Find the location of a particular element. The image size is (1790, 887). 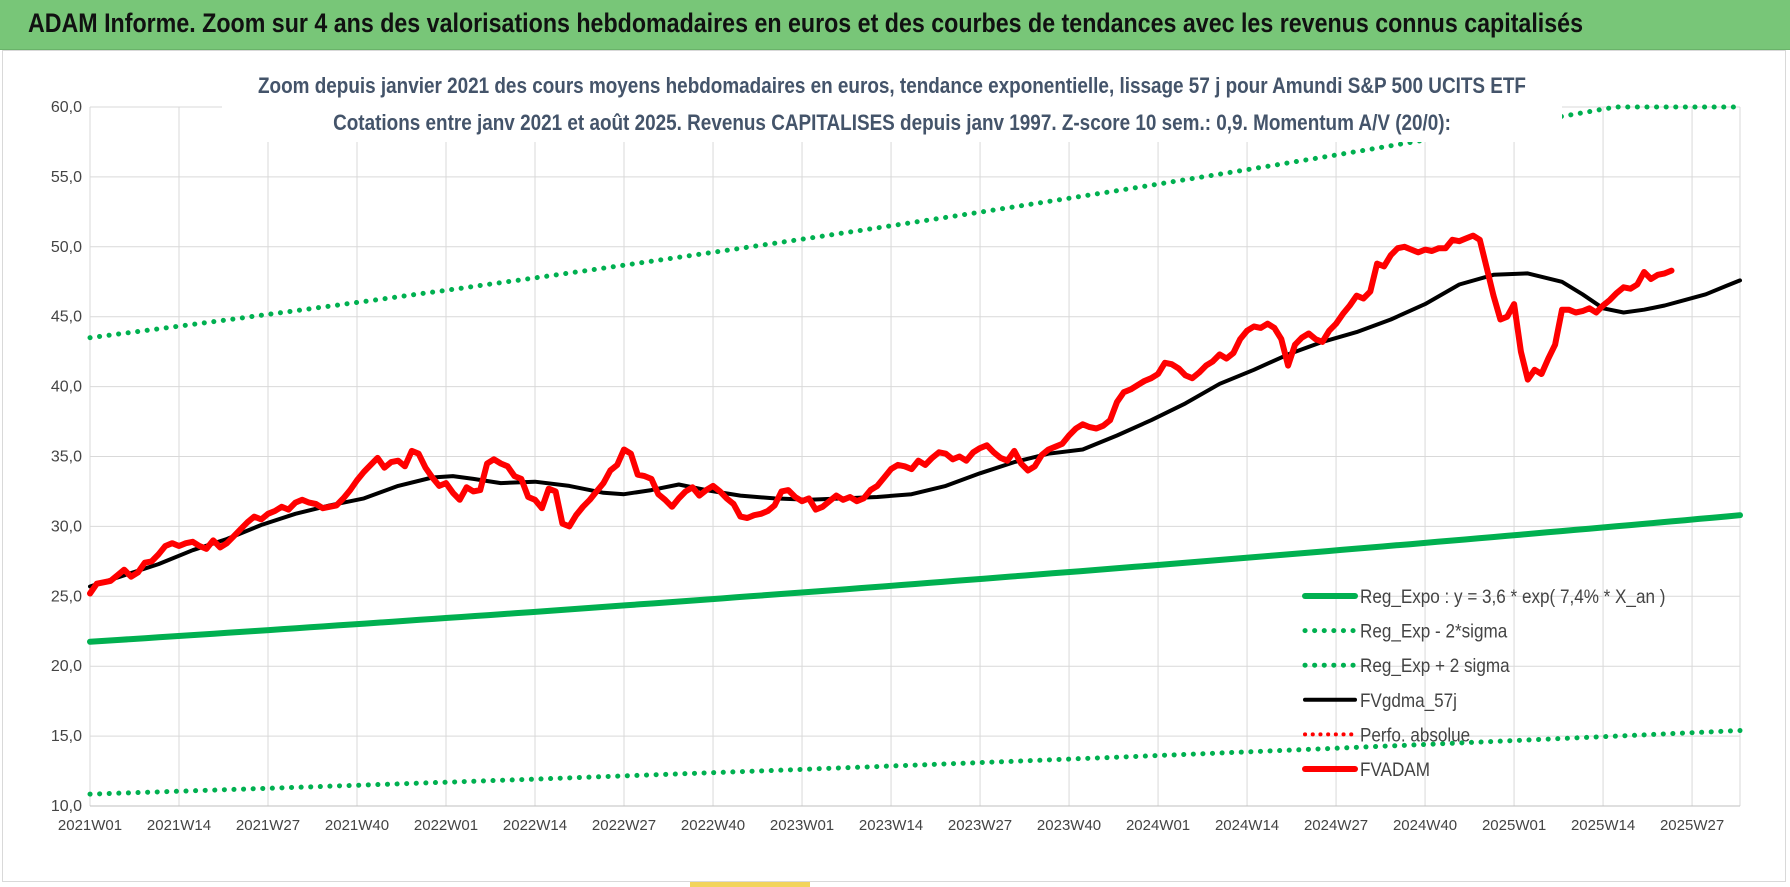

x-tick-label: 2023W14 is located at coordinates (891, 825).